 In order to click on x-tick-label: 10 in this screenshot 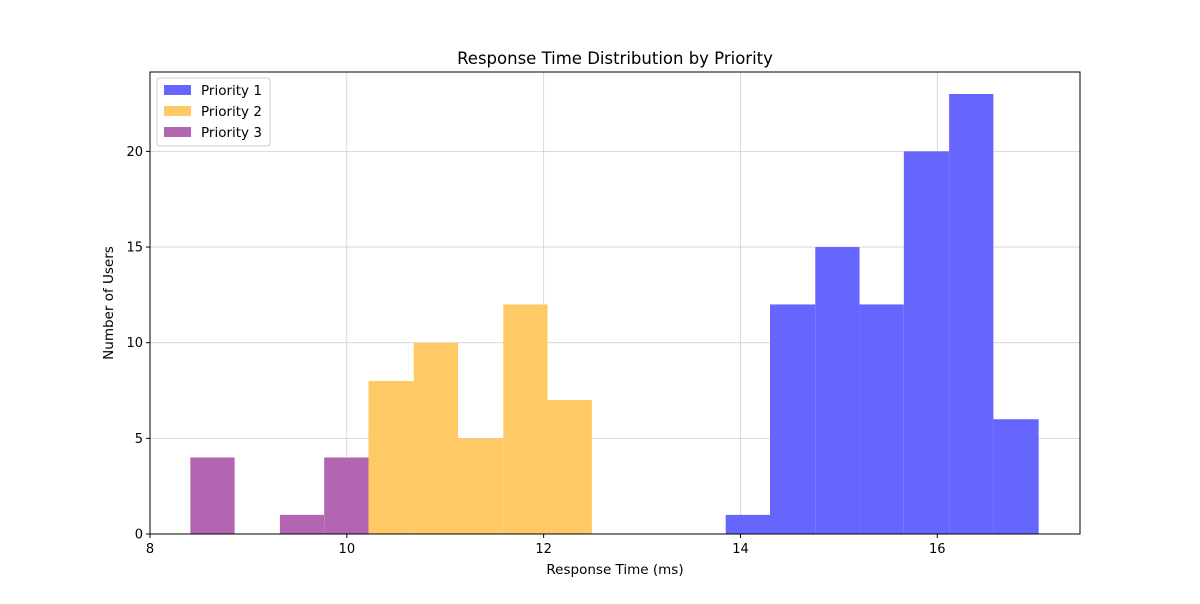, I will do `click(347, 549)`.